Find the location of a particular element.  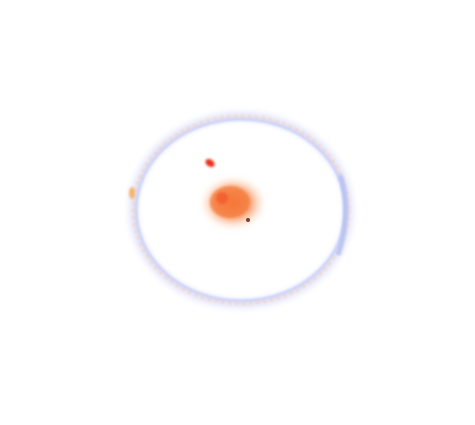

red-mark is located at coordinates (210, 163).